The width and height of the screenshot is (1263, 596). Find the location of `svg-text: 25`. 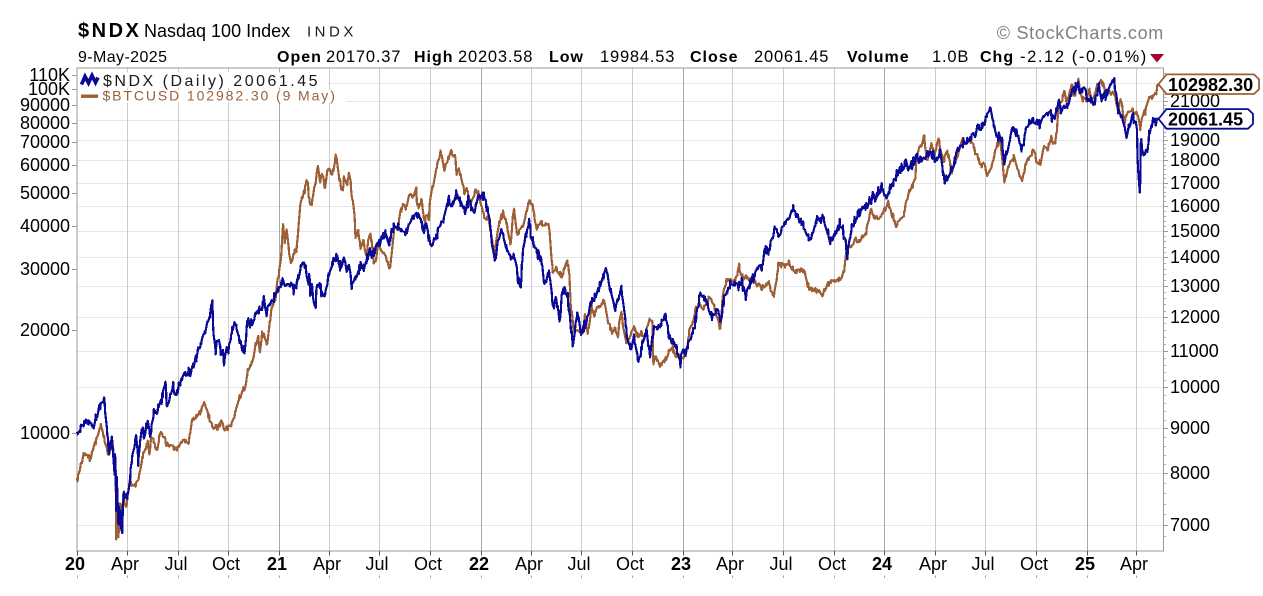

svg-text: 25 is located at coordinates (1085, 564).